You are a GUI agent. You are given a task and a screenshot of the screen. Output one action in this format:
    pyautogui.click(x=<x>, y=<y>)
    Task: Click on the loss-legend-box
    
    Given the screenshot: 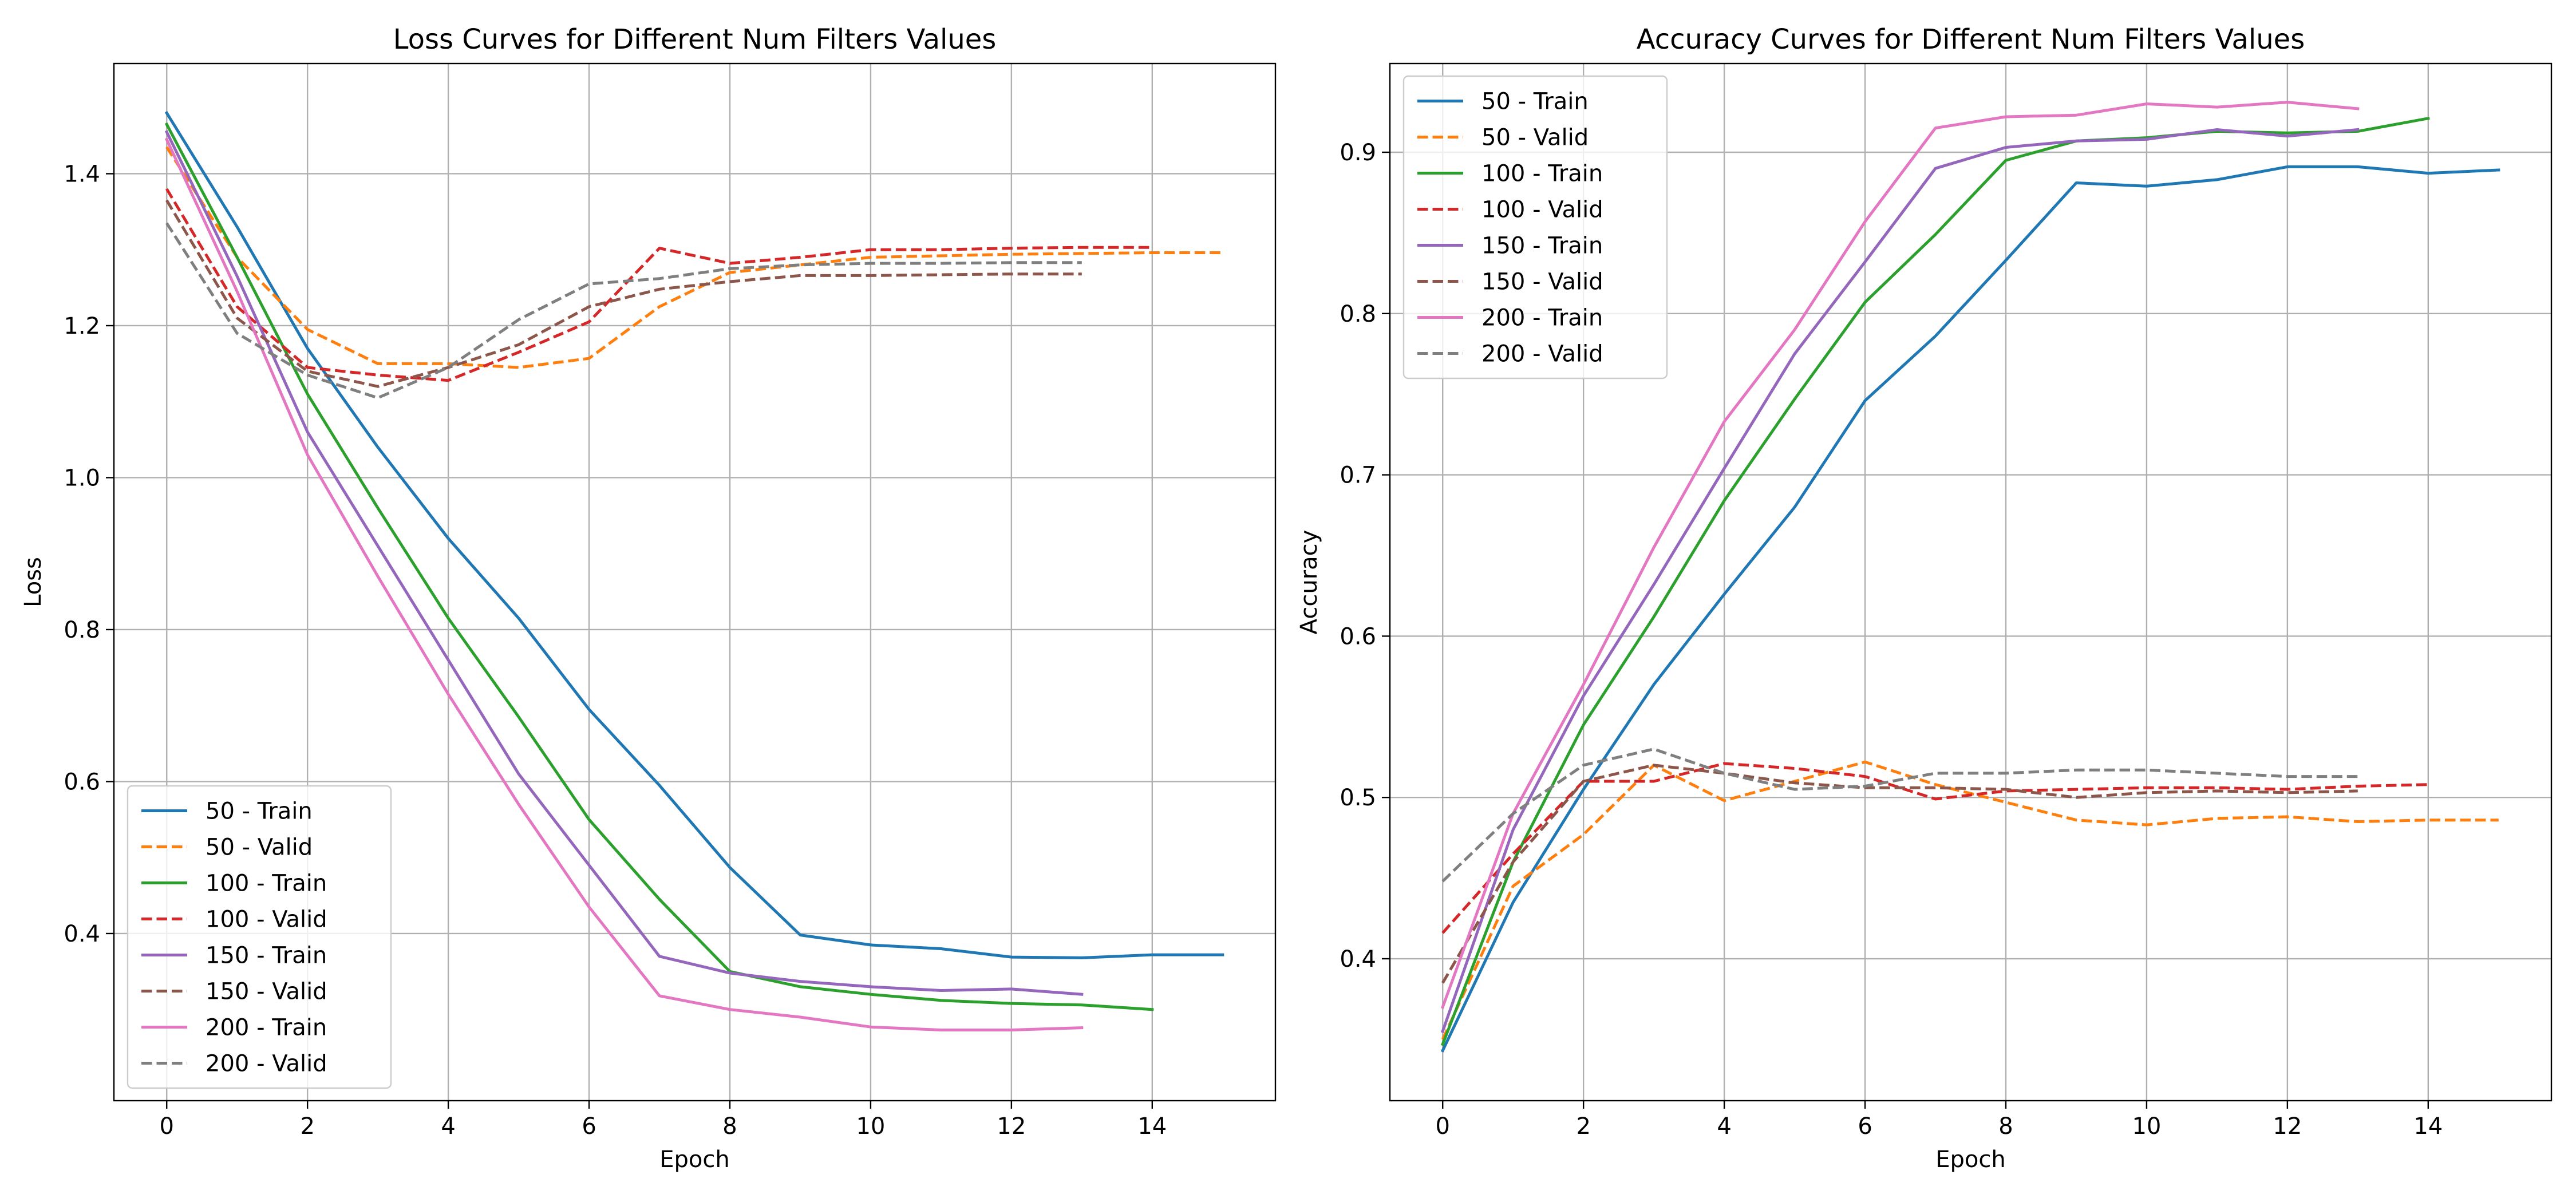 What is the action you would take?
    pyautogui.click(x=259, y=937)
    